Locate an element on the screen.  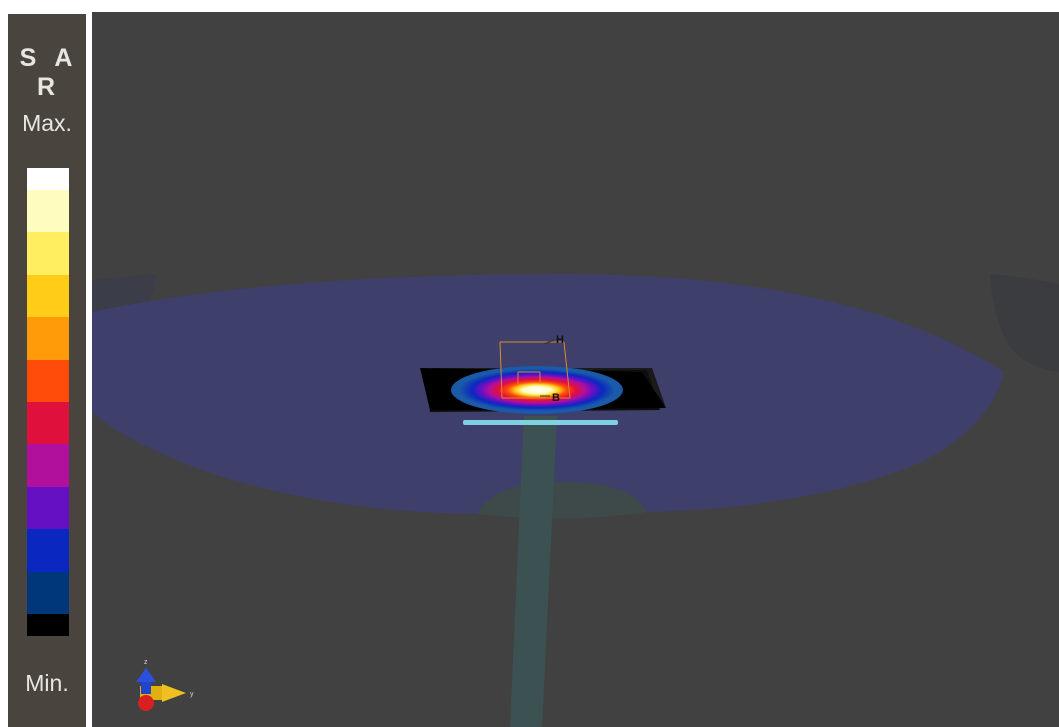
sar-legend-panel: S A R Max. Min. is located at coordinates (47, 370).